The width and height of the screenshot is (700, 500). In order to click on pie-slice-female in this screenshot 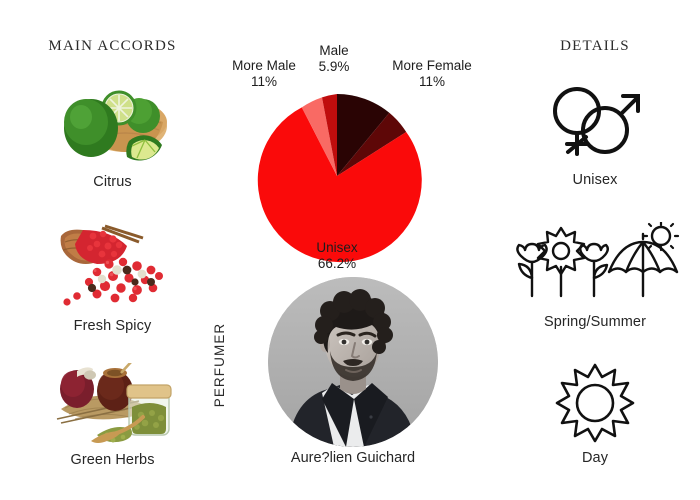, I will do `click(372, 144)`.